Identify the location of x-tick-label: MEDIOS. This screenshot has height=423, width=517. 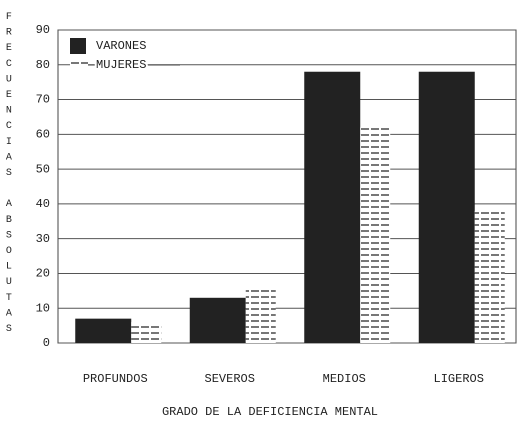
(344, 379).